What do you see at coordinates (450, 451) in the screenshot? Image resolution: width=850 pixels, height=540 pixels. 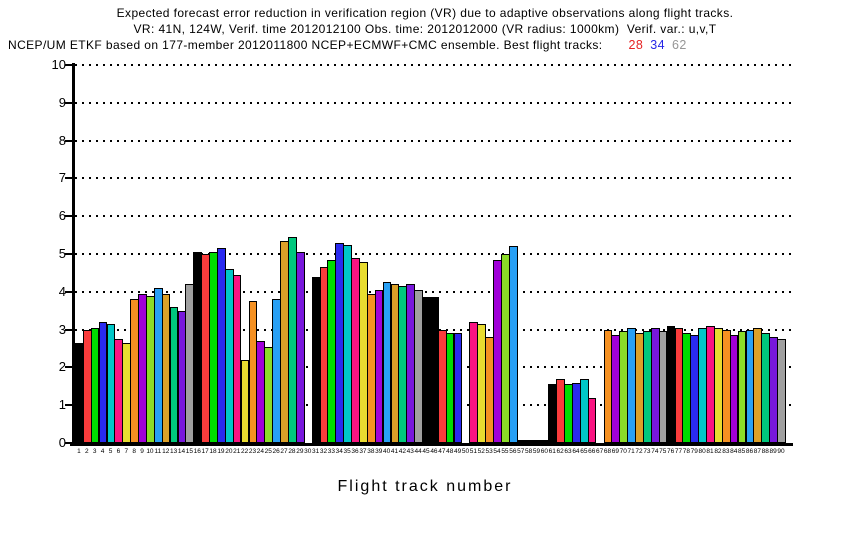 I see `x-tick-label: 48` at bounding box center [450, 451].